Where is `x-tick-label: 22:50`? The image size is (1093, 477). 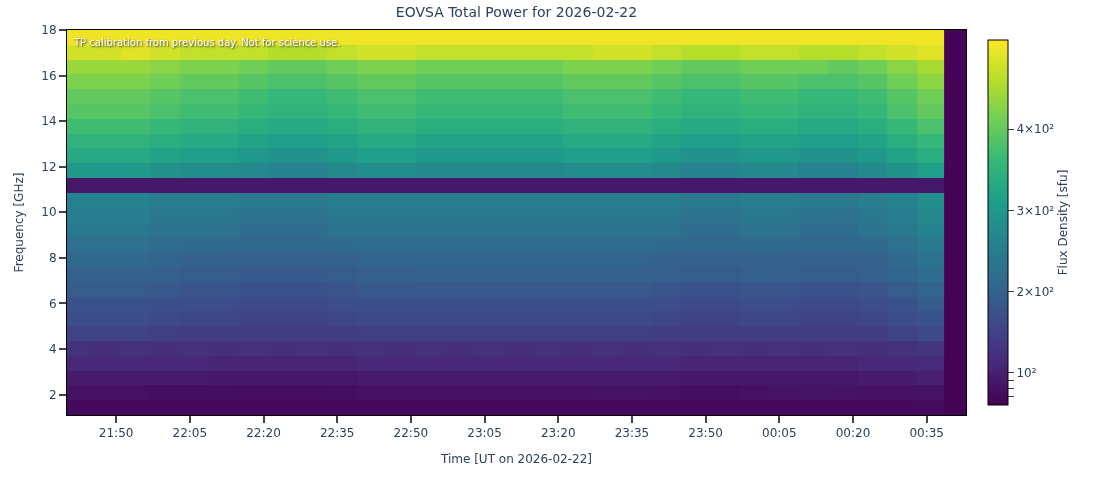
x-tick-label: 22:50 is located at coordinates (411, 433).